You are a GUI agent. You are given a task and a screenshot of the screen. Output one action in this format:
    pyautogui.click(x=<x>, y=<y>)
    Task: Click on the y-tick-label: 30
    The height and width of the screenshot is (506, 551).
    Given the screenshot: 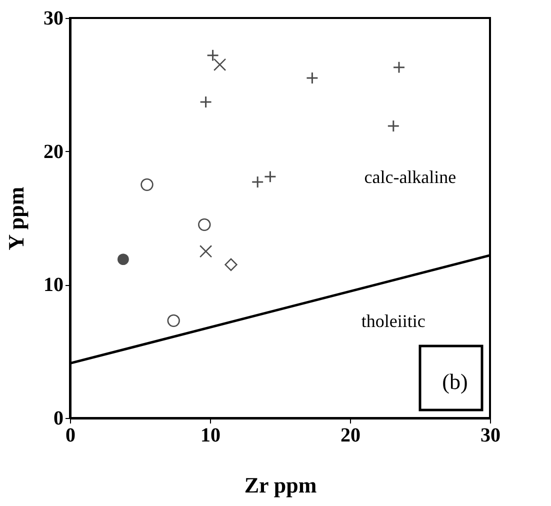 What is the action you would take?
    pyautogui.click(x=54, y=19)
    